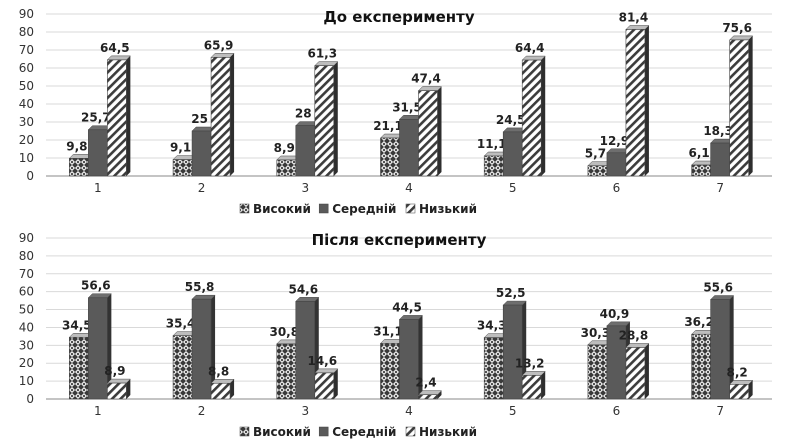 The height and width of the screenshot is (440, 791). I want to click on data-label: 21,1, so click(388, 126).